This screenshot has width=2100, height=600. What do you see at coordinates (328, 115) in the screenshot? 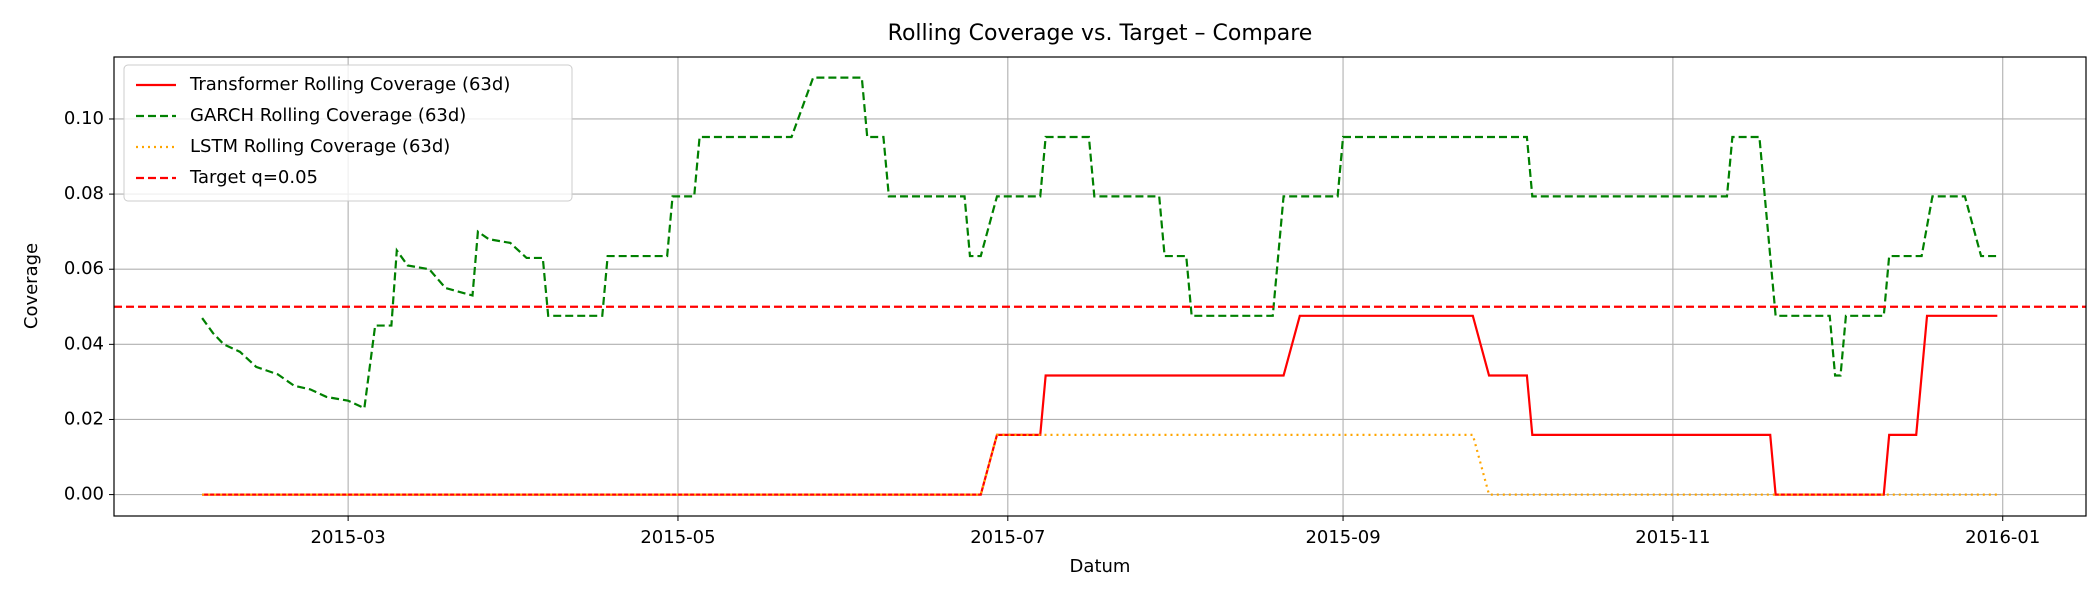
I see `legend-label: GARCH Rolling Coverage (63d)` at bounding box center [328, 115].